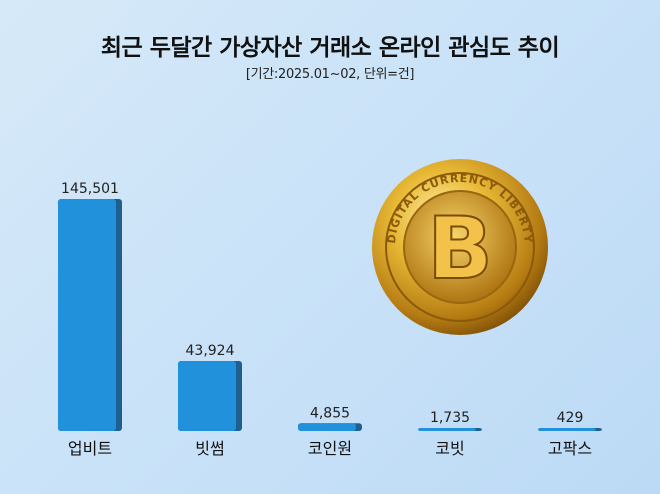 This screenshot has width=660, height=494. What do you see at coordinates (570, 418) in the screenshot?
I see `data-label: 429` at bounding box center [570, 418].